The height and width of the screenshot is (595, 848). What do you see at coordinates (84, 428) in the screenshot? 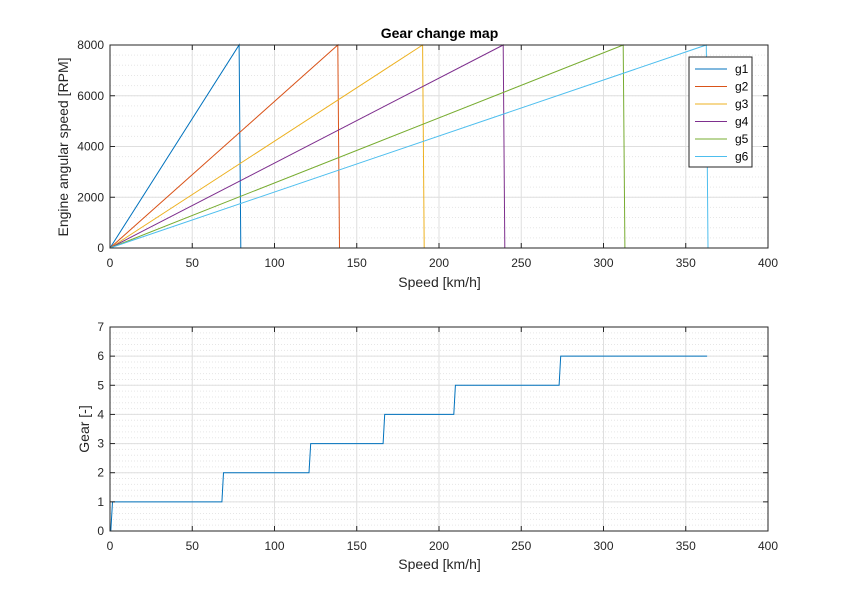
I see `y-axis-label: Gear [-]` at bounding box center [84, 428].